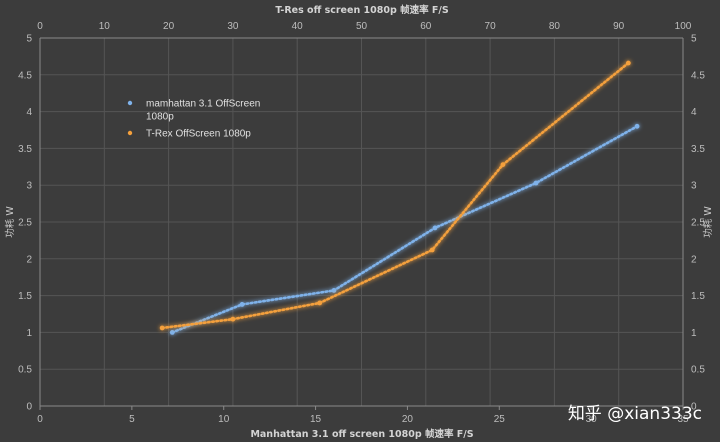 The height and width of the screenshot is (442, 720). Describe the element at coordinates (188, 111) in the screenshot. I see `legend-item: mamhattan 3.1 OffScreen 1080p` at that location.